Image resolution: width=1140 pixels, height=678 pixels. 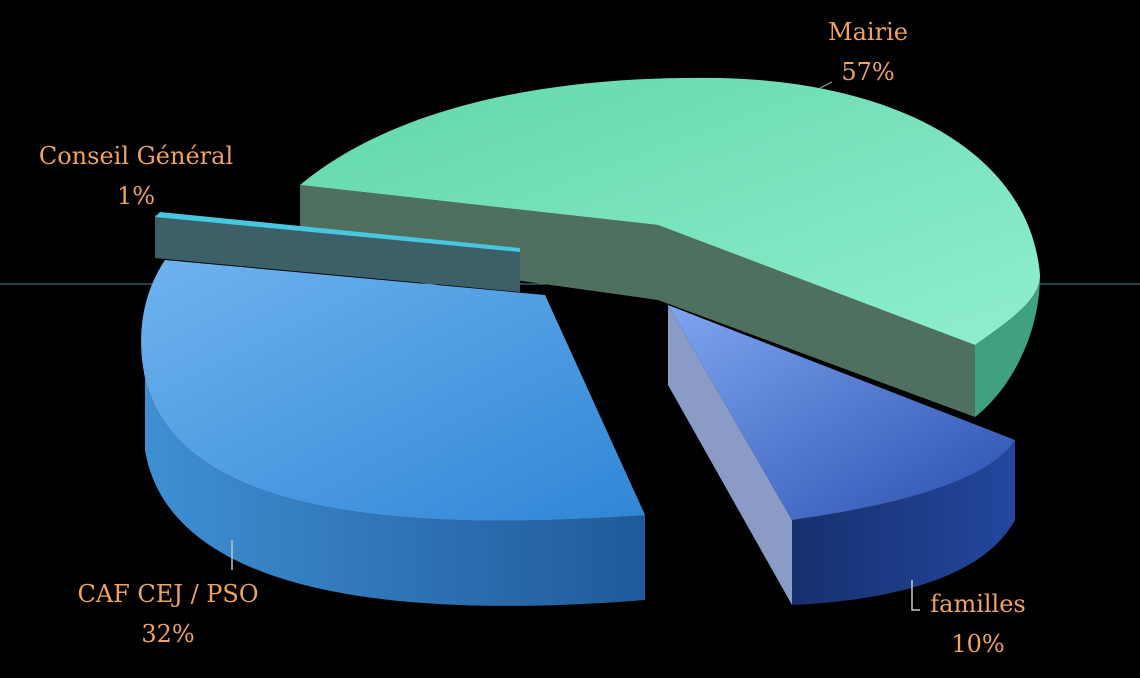 I want to click on value-label-caf: 32%, so click(x=167, y=634).